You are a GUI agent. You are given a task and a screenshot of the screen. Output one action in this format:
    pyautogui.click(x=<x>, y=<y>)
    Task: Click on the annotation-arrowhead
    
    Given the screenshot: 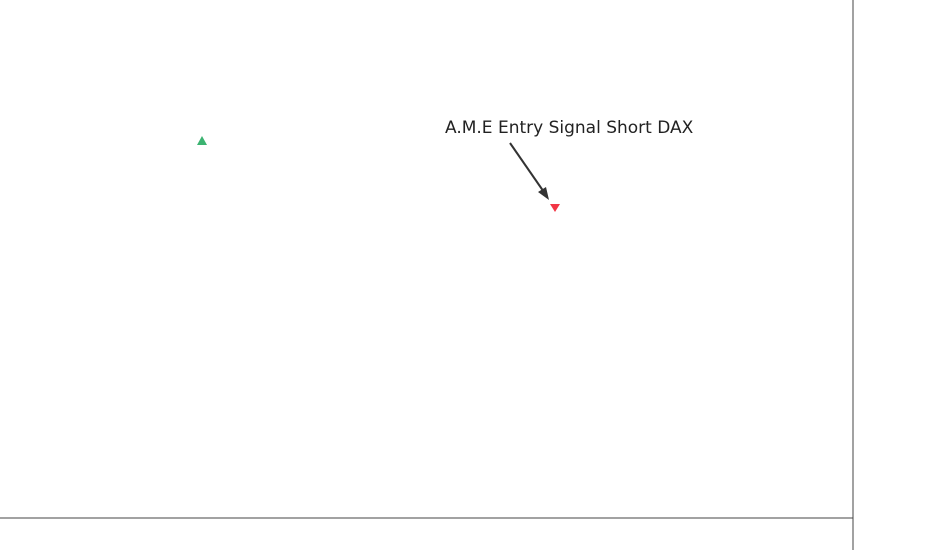 What is the action you would take?
    pyautogui.click(x=543, y=193)
    